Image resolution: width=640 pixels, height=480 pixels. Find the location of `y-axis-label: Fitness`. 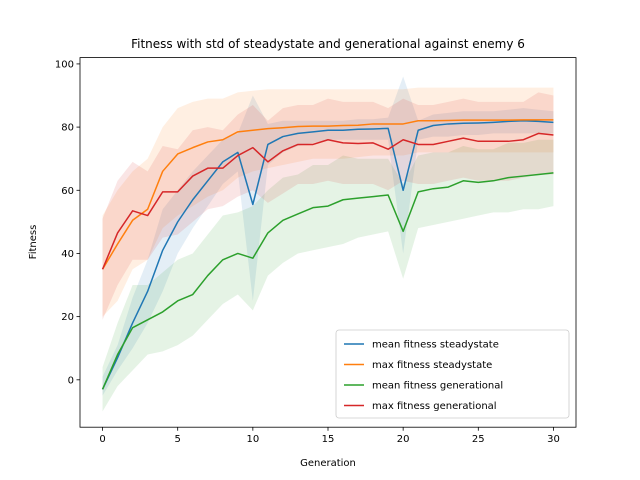

y-axis-label: Fitness is located at coordinates (33, 242).